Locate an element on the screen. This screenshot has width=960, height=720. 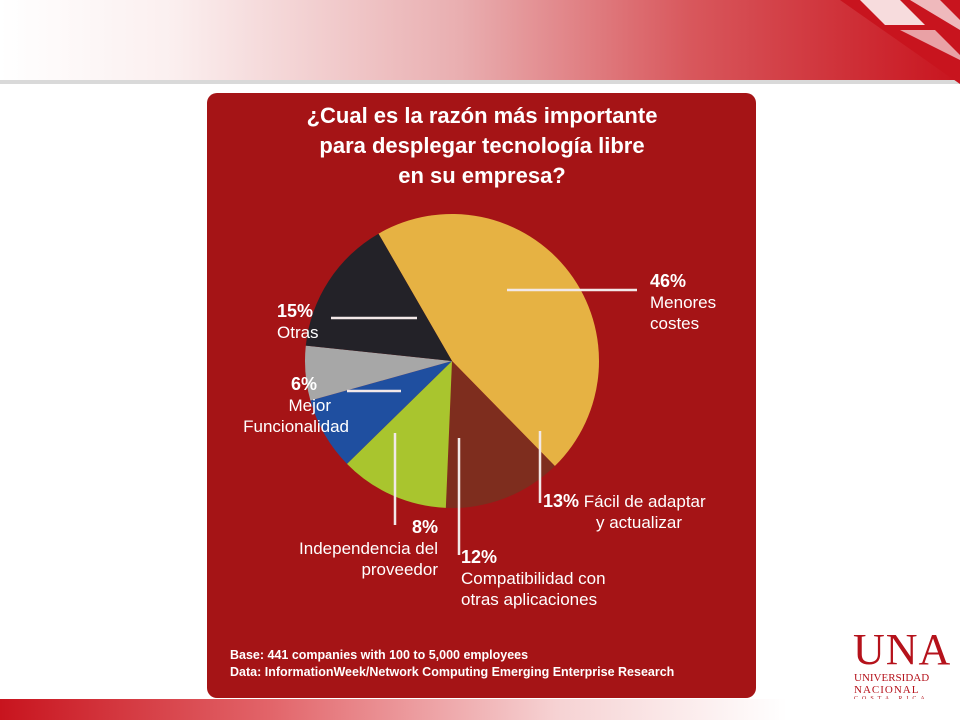
slice-name-line: Compatibilidad con is located at coordinates (533, 578).